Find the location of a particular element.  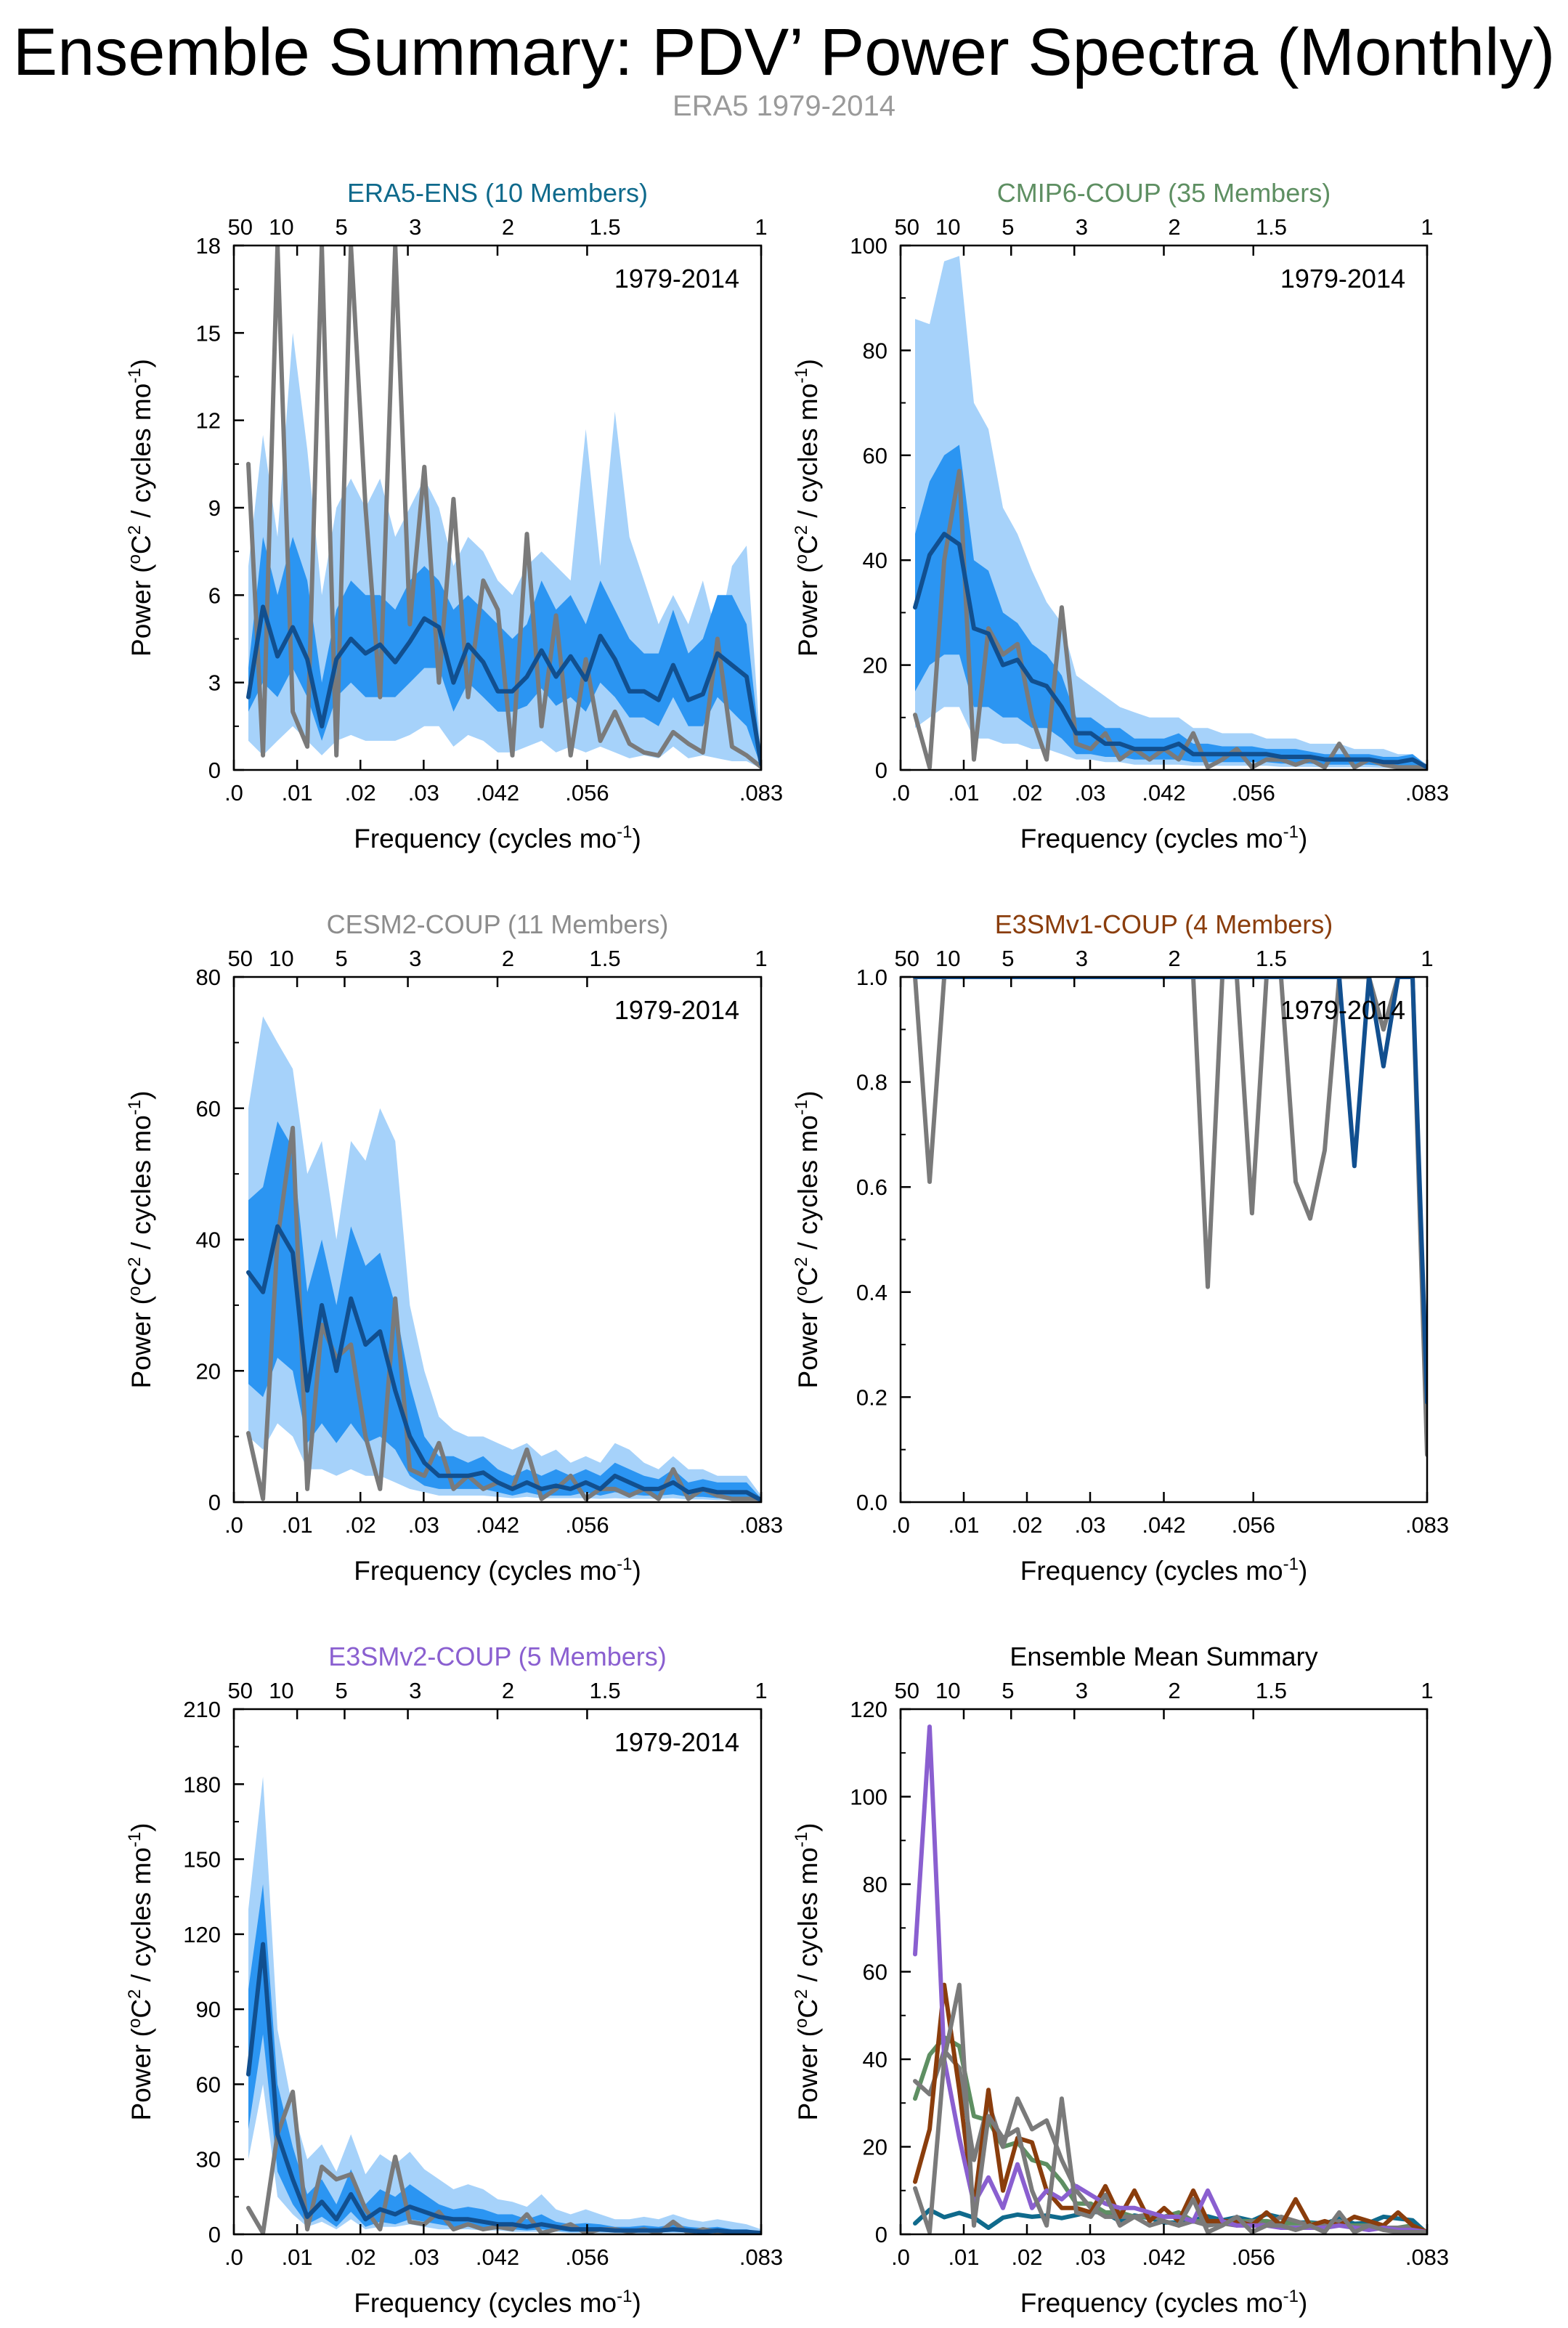

y-tick-label: 80 is located at coordinates (208, 977).